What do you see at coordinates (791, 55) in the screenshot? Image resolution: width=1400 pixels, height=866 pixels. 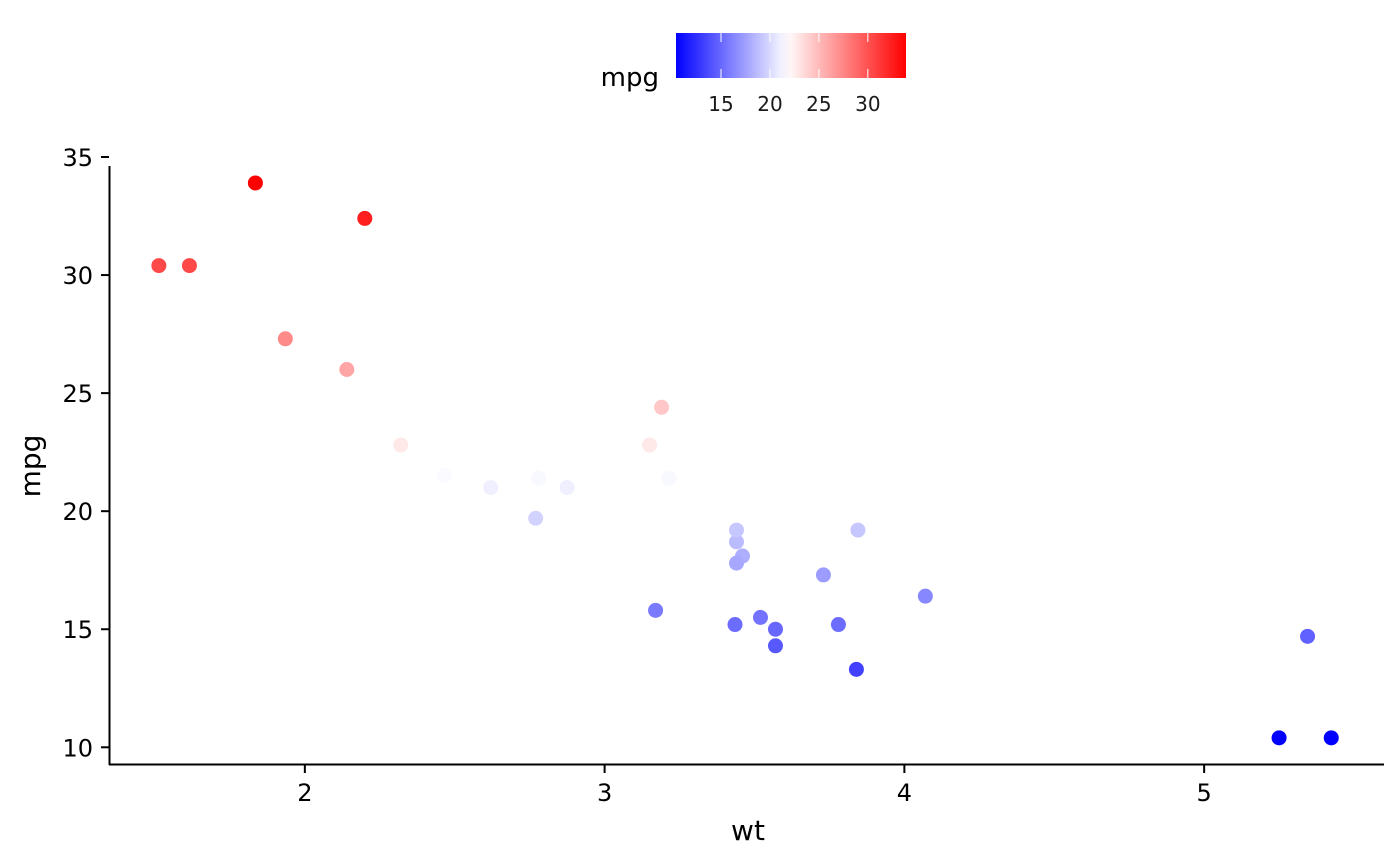 I see `legend-colorbar` at bounding box center [791, 55].